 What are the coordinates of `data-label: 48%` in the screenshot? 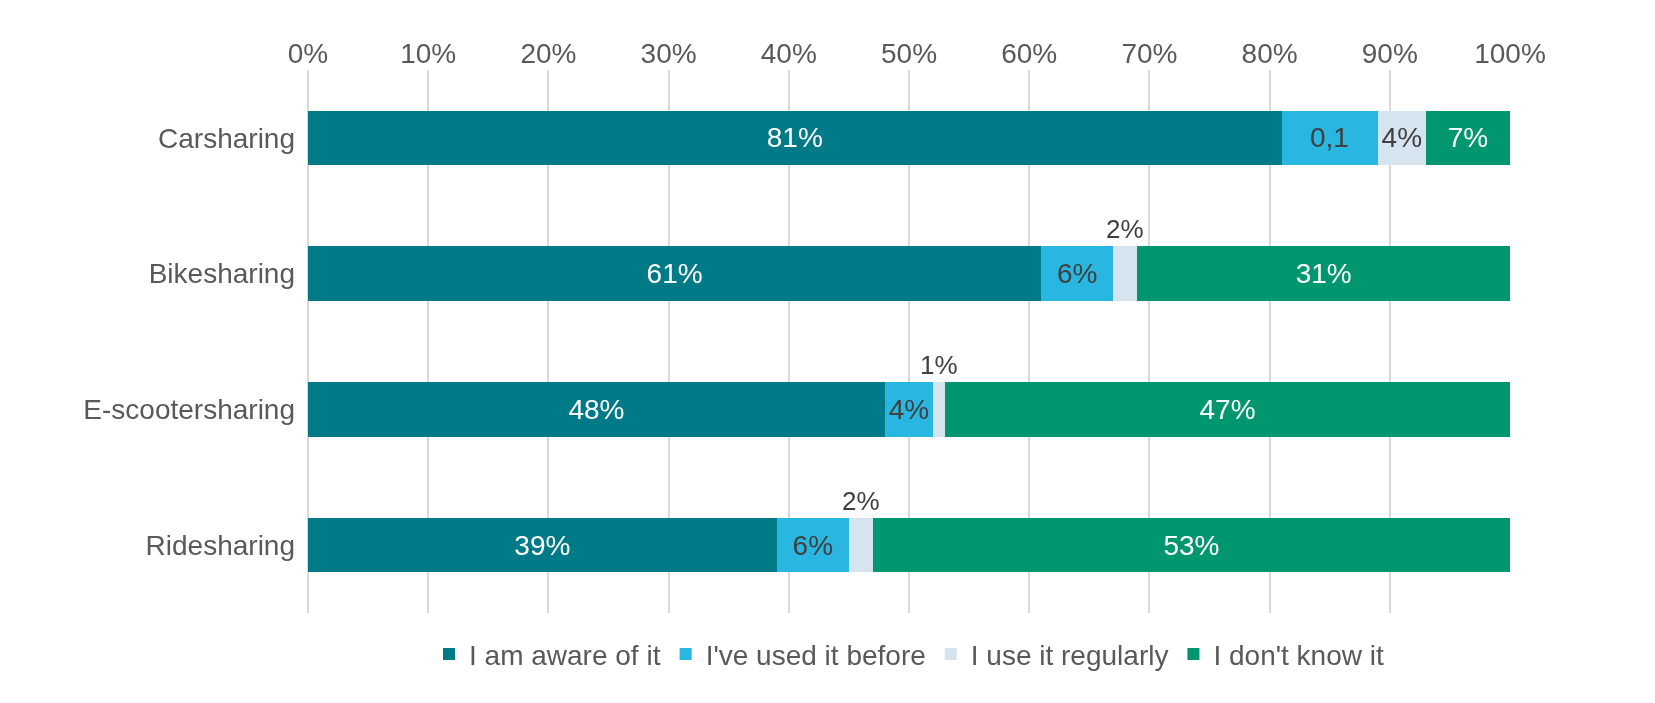 It's located at (596, 409).